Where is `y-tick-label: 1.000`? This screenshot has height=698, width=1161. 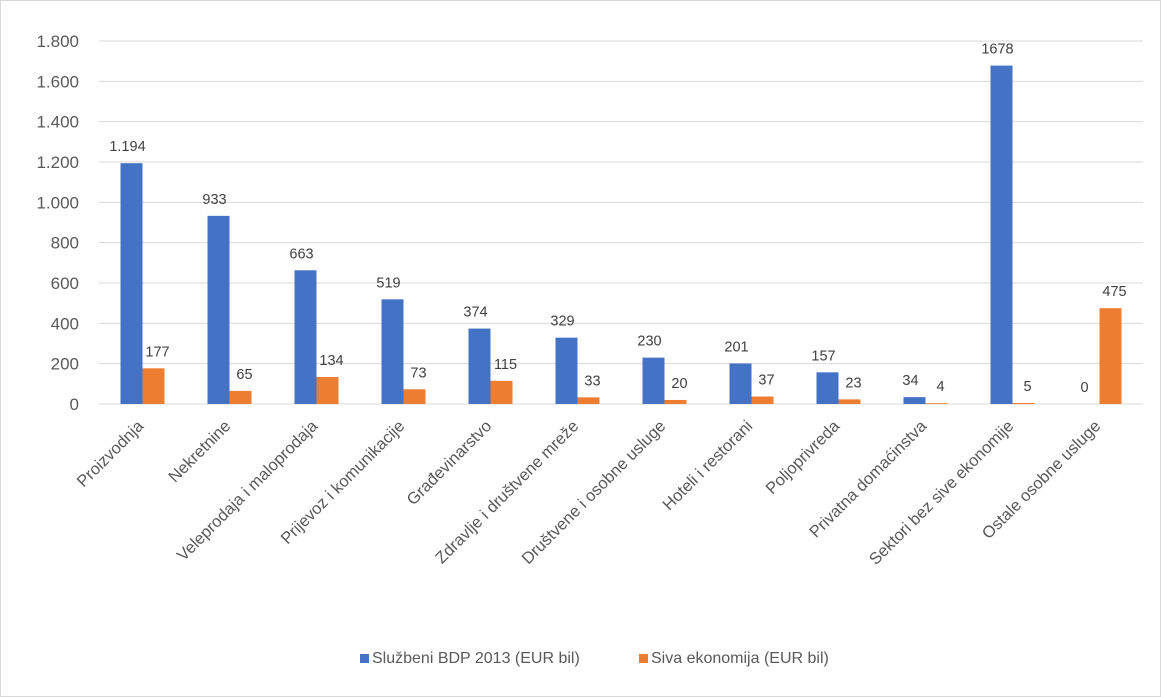 y-tick-label: 1.000 is located at coordinates (57, 202).